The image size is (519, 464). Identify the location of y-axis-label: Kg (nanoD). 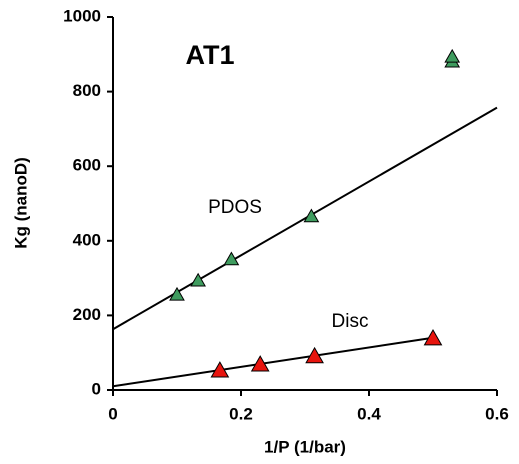
(20, 203).